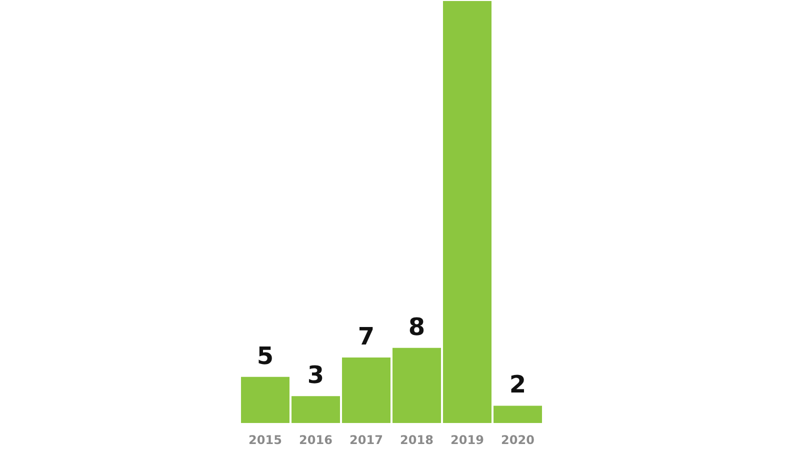 The height and width of the screenshot is (450, 800). Describe the element at coordinates (366, 440) in the screenshot. I see `x-tick-label: 2017` at that location.